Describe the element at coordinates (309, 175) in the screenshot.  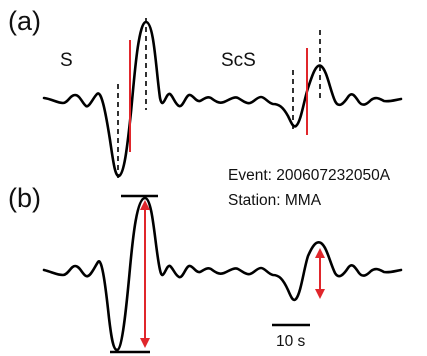
I see `event-info: Event: 200607232050A` at that location.